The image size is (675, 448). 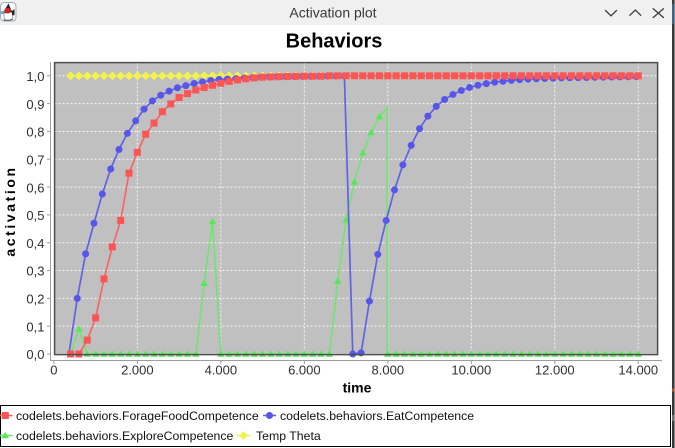 I want to click on svg-text:codelets.behaviors.ExploreComp: codelets.behaviors.ExploreCompetence, so click(x=125, y=436).